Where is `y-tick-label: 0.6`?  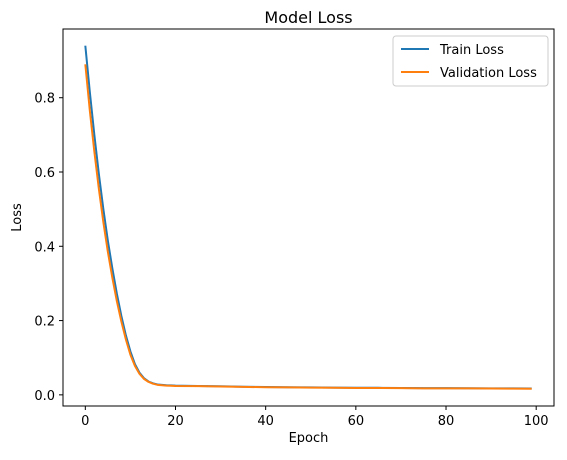
y-tick-label: 0.6 is located at coordinates (44, 173).